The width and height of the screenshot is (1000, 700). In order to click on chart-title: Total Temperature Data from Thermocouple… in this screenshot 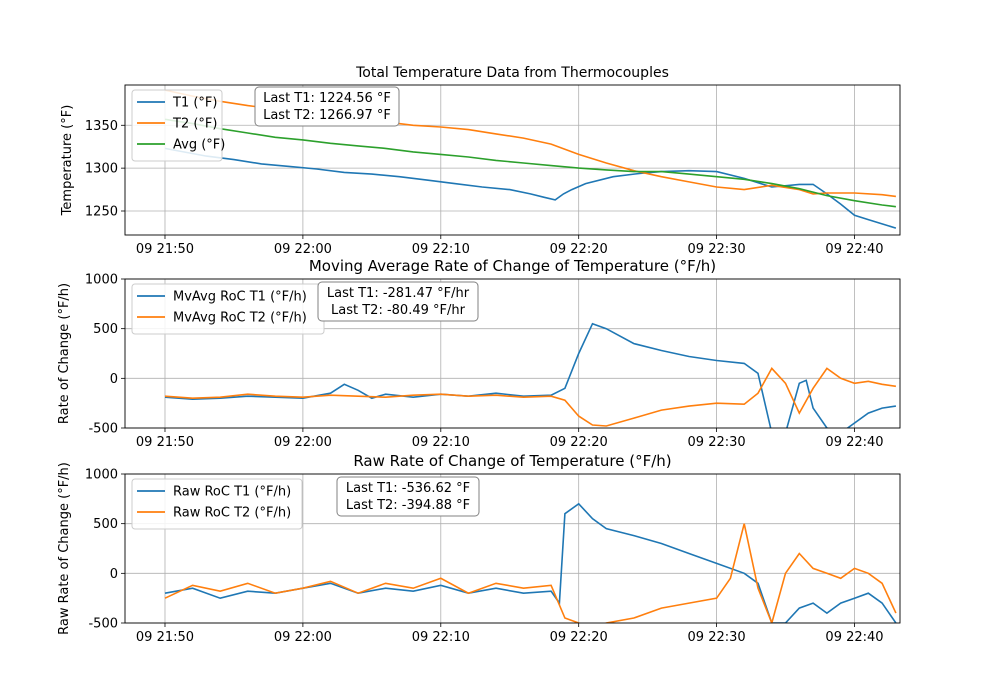, I will do `click(512, 73)`.